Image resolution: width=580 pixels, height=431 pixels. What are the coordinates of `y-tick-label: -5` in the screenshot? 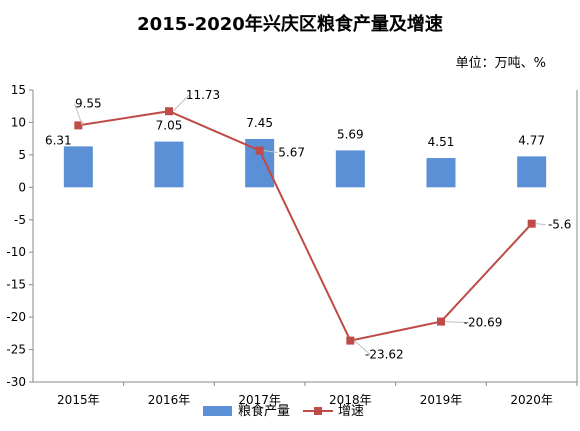 It's located at (20, 220).